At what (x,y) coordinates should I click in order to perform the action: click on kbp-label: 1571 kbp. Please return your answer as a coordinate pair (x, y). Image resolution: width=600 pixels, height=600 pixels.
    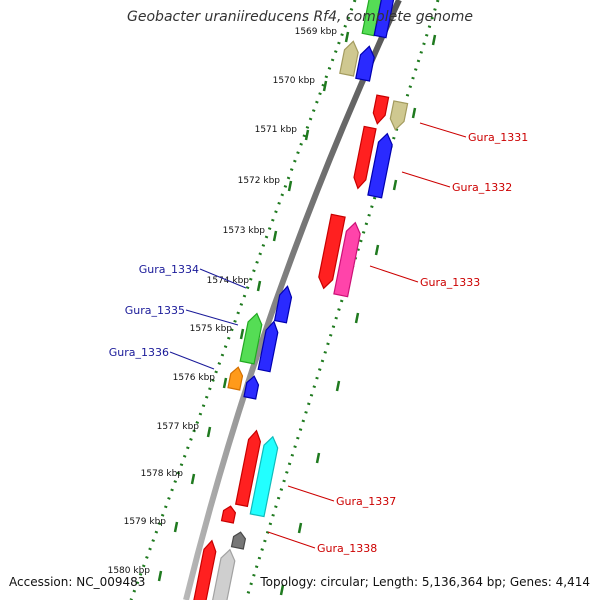
    Looking at the image, I should click on (276, 130).